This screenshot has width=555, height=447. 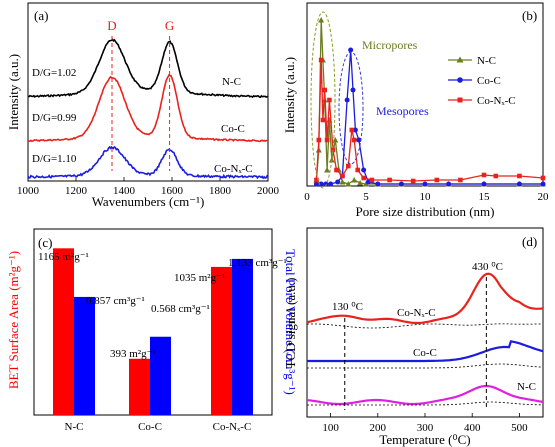 I want to click on peak-label-g: G, so click(x=169, y=25).